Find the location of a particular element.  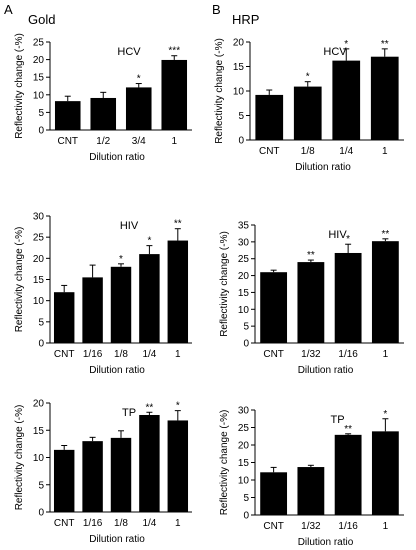

x-tick-label: 1/32 is located at coordinates (311, 526).